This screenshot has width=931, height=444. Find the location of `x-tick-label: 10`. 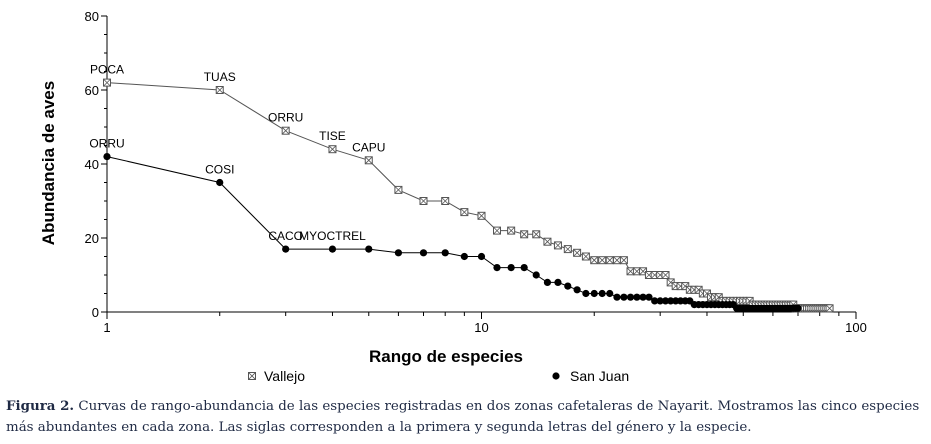

x-tick-label: 10 is located at coordinates (481, 327).